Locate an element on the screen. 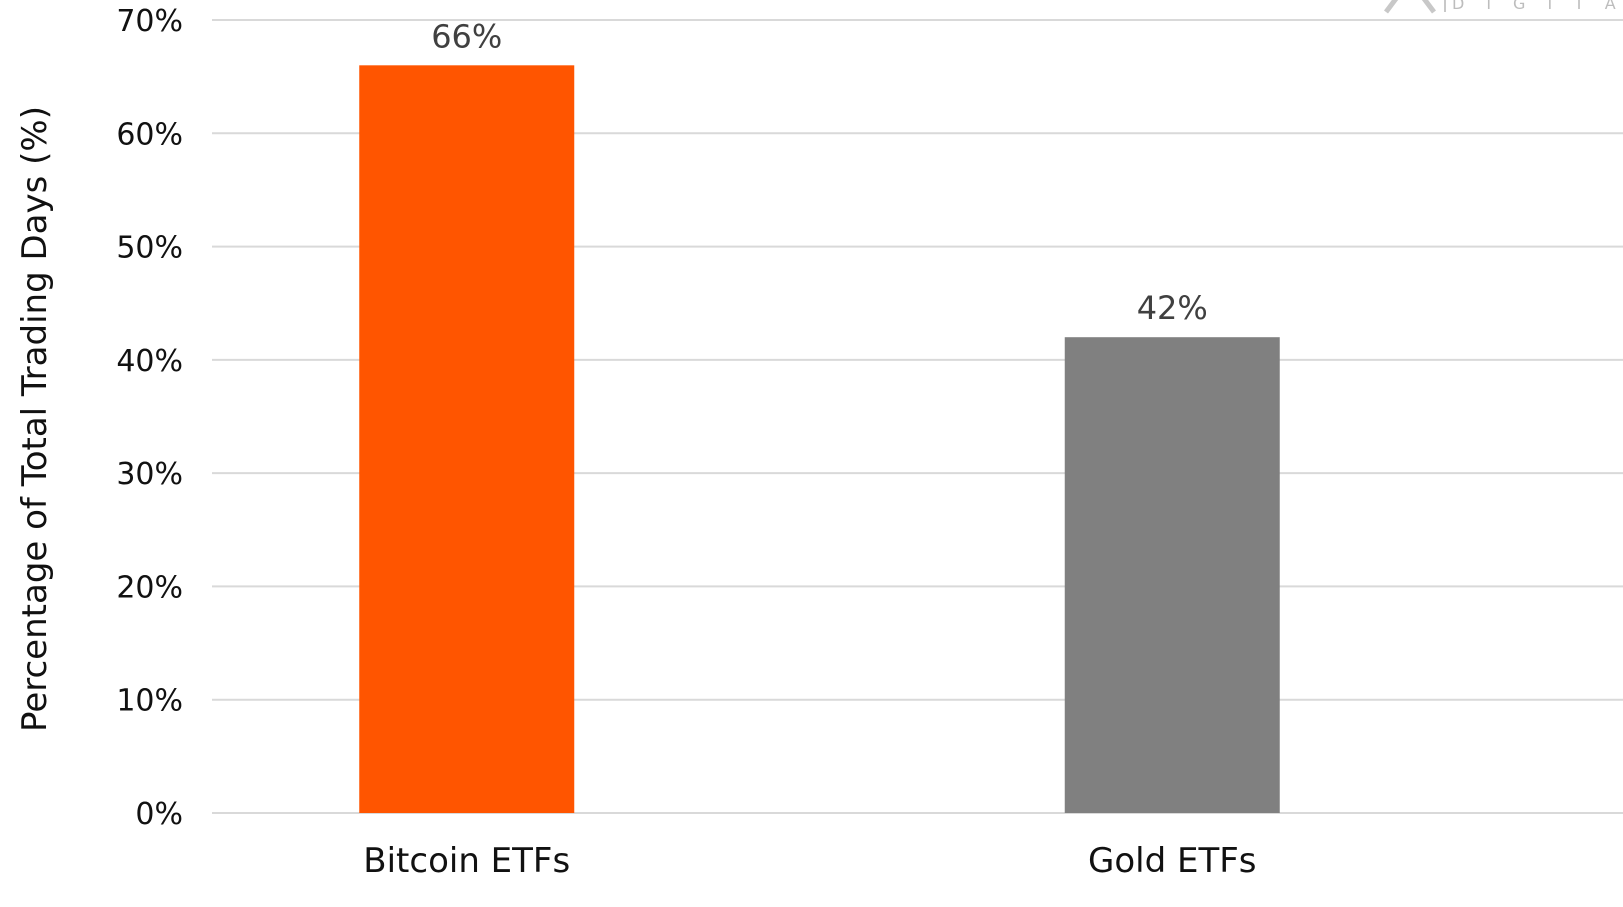 This screenshot has height=907, width=1623. y-axis-ticks: 0% 10% 20% 30% 40% 50% 60% 70% is located at coordinates (149, 418).